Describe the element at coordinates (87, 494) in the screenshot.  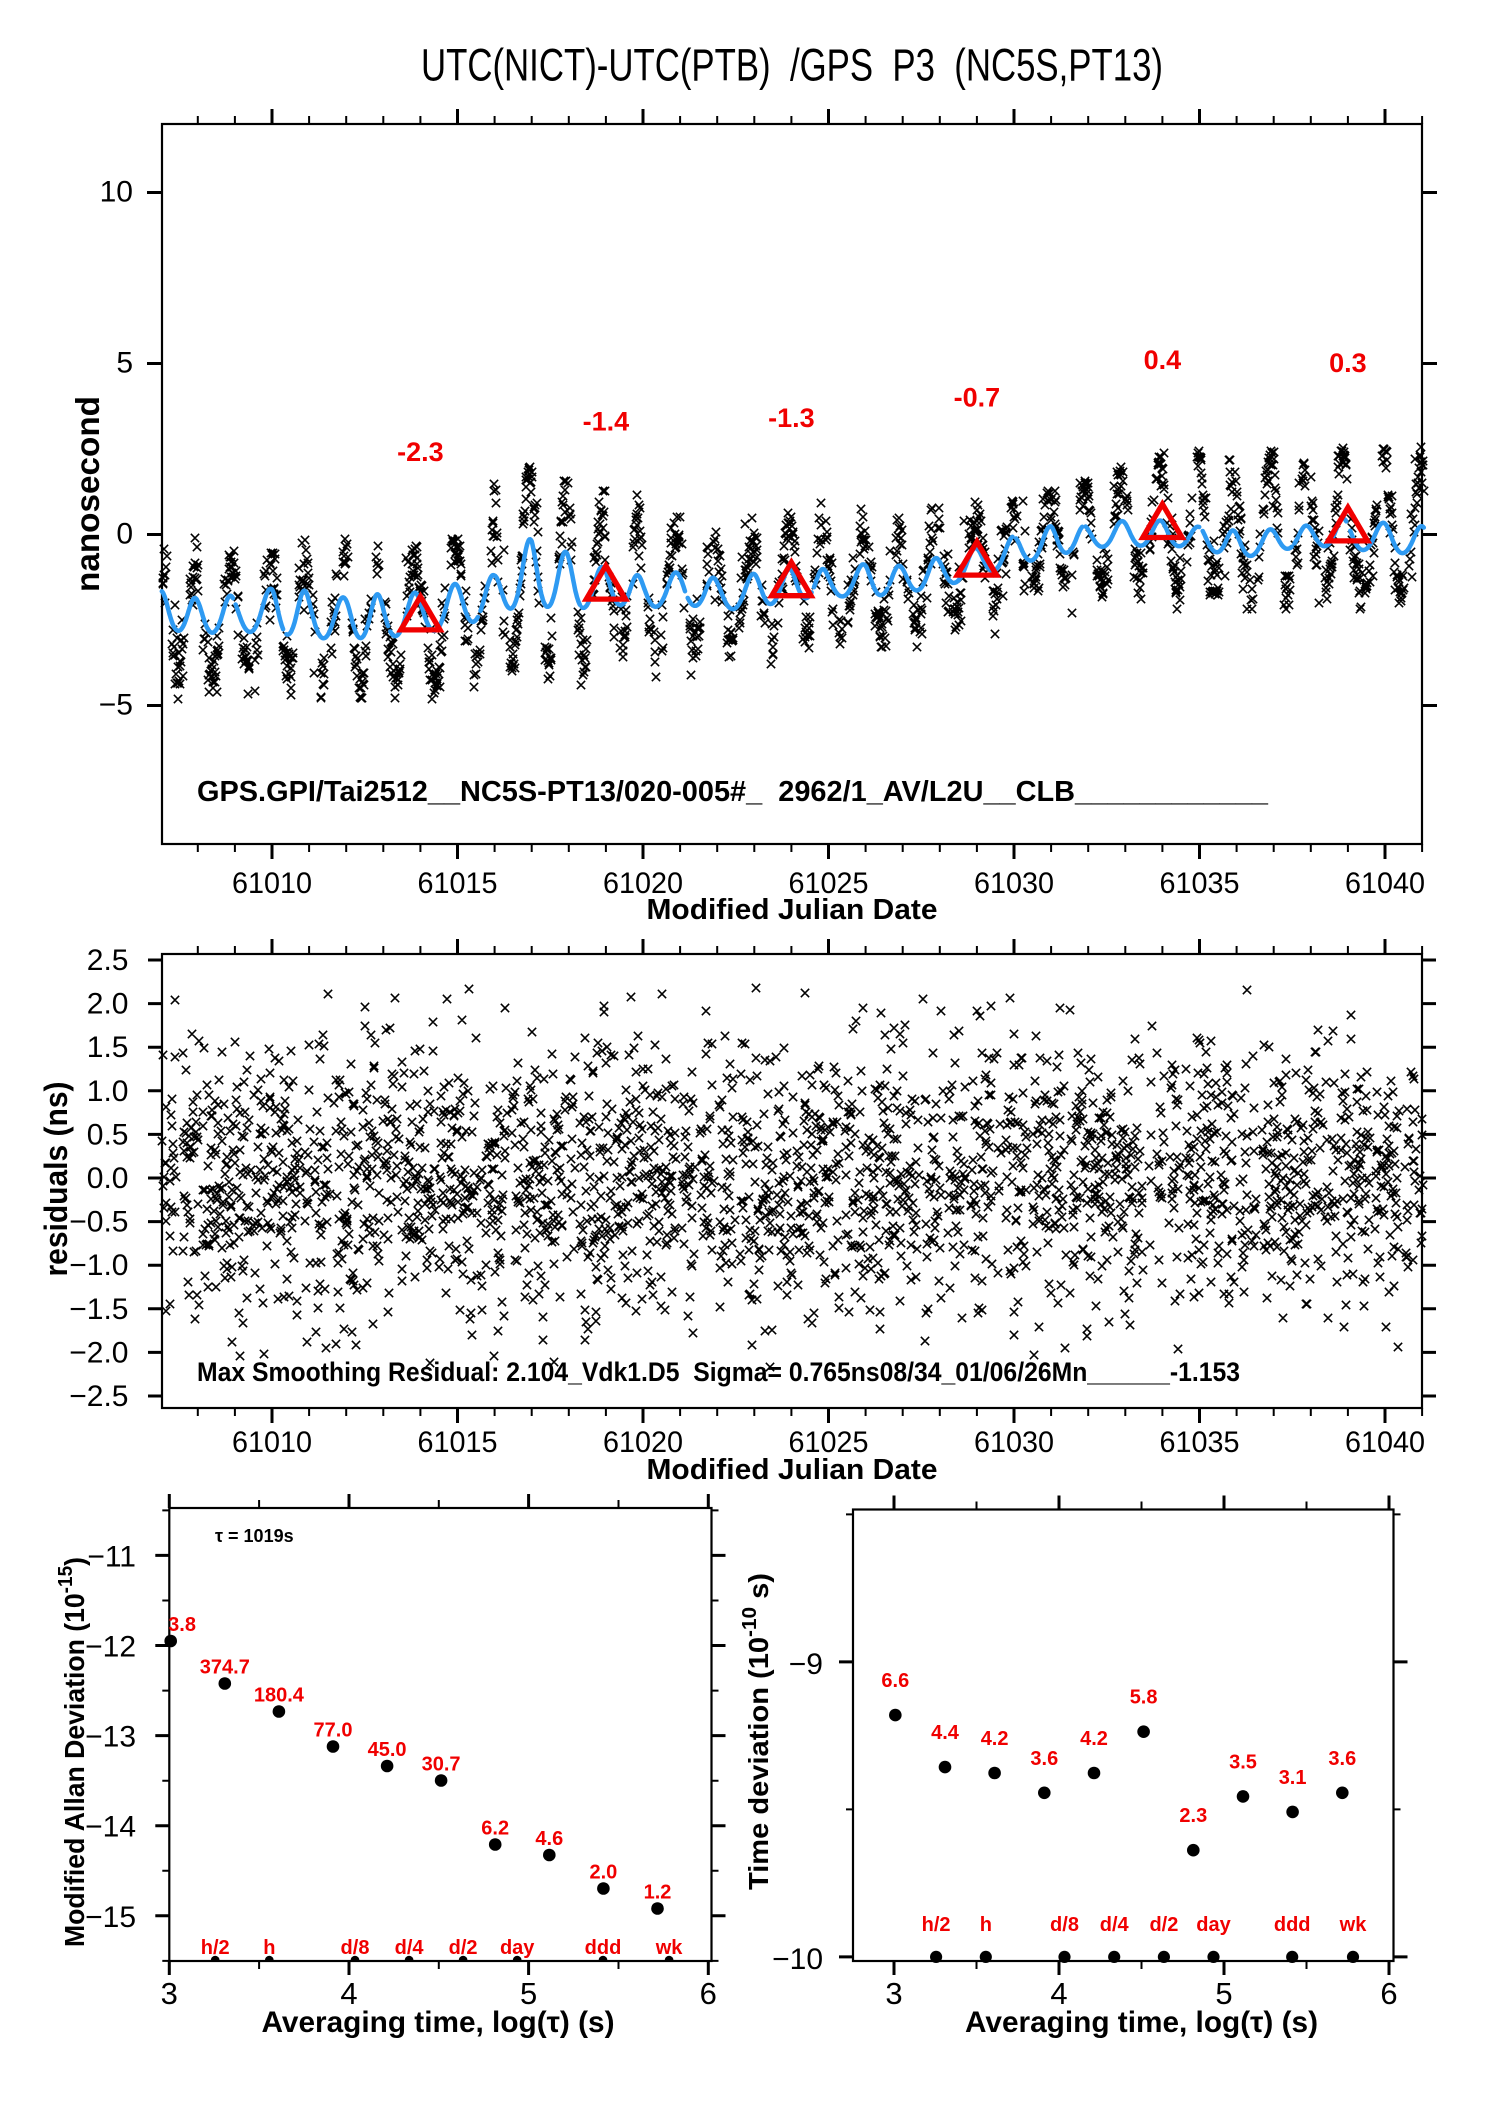
I see `svg-text: nanosecond` at that location.